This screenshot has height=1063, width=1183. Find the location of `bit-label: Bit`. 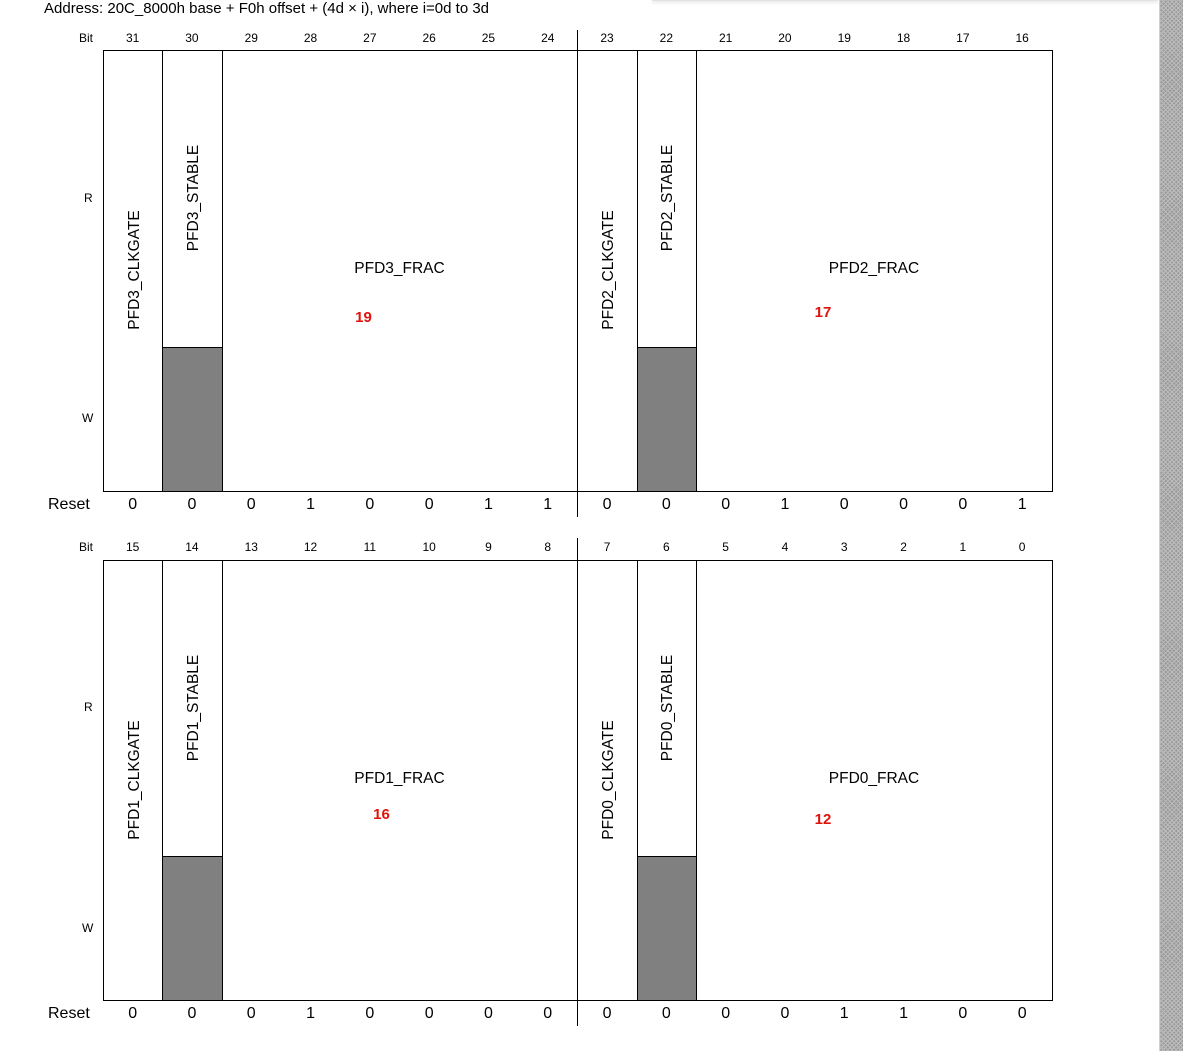

bit-label: Bit is located at coordinates (86, 38).